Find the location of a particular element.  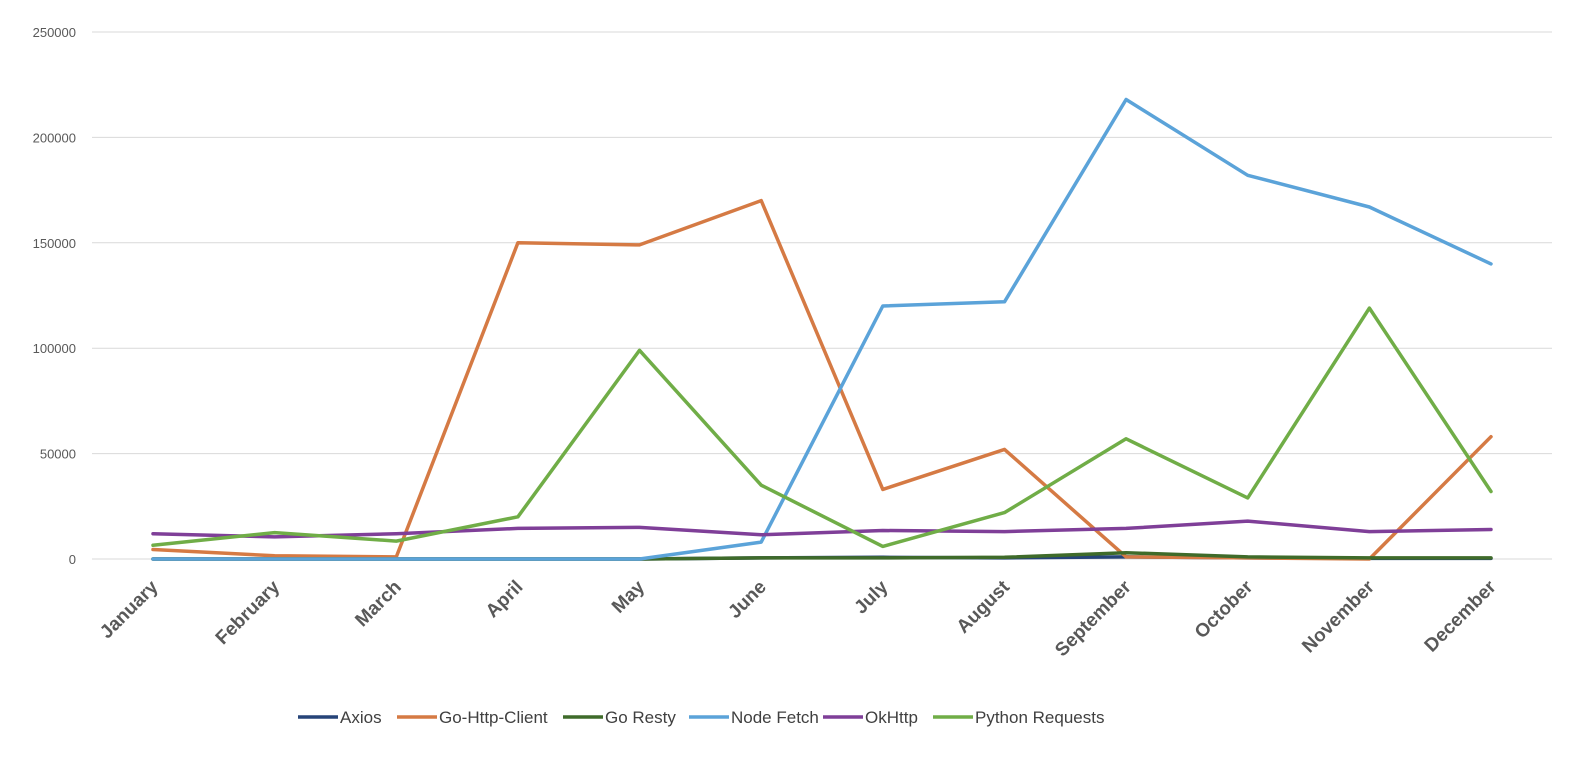

legend-item-okhttp: OkHttp is located at coordinates (870, 717).